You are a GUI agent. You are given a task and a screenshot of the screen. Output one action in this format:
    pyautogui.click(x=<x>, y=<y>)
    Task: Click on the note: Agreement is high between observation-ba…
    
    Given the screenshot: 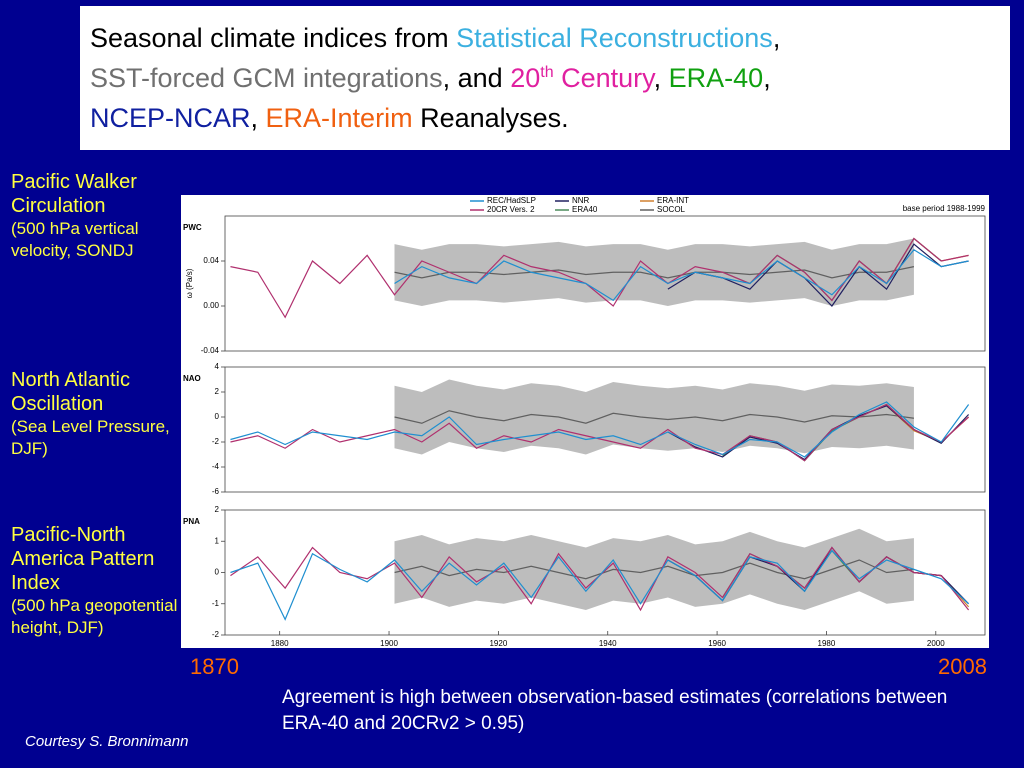 What is the action you would take?
    pyautogui.click(x=615, y=710)
    